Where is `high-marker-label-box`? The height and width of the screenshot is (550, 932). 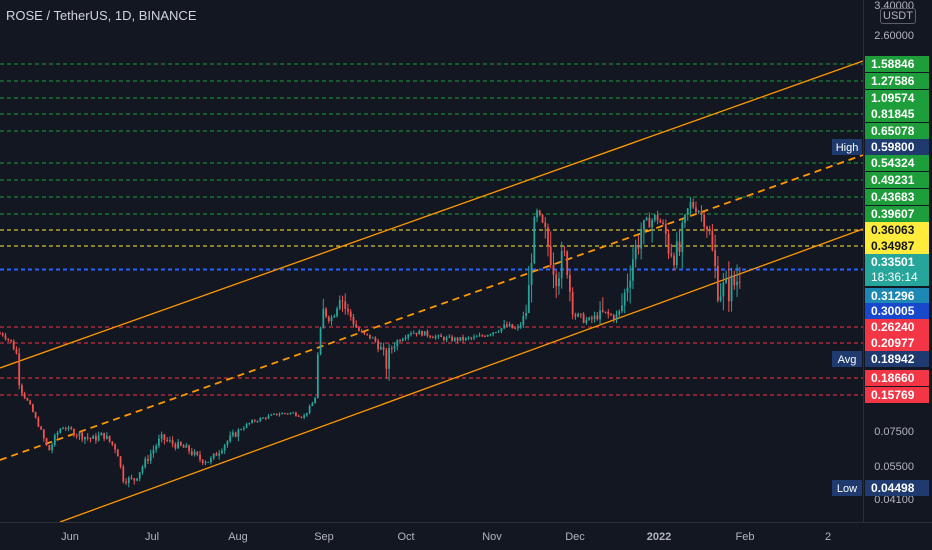 high-marker-label-box is located at coordinates (847, 147).